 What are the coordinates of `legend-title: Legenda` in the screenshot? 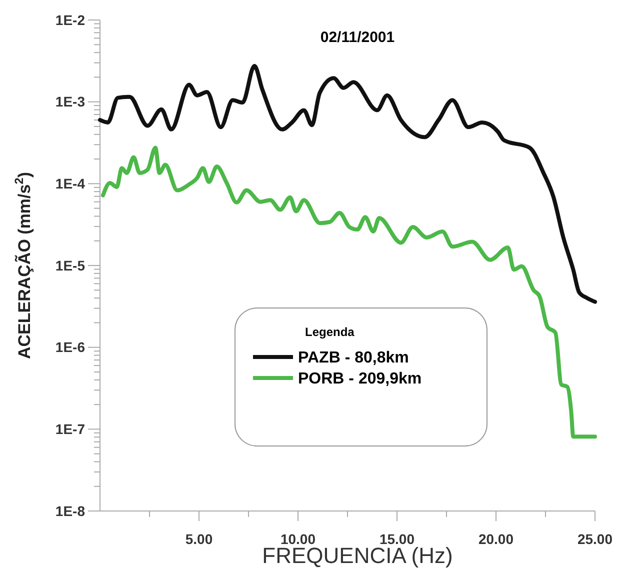 It's located at (330, 332).